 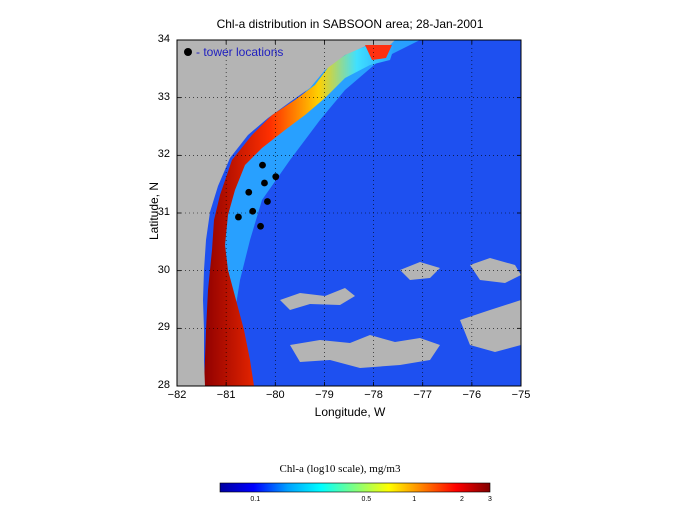 I want to click on x-tick-label: −80, so click(x=275, y=395).